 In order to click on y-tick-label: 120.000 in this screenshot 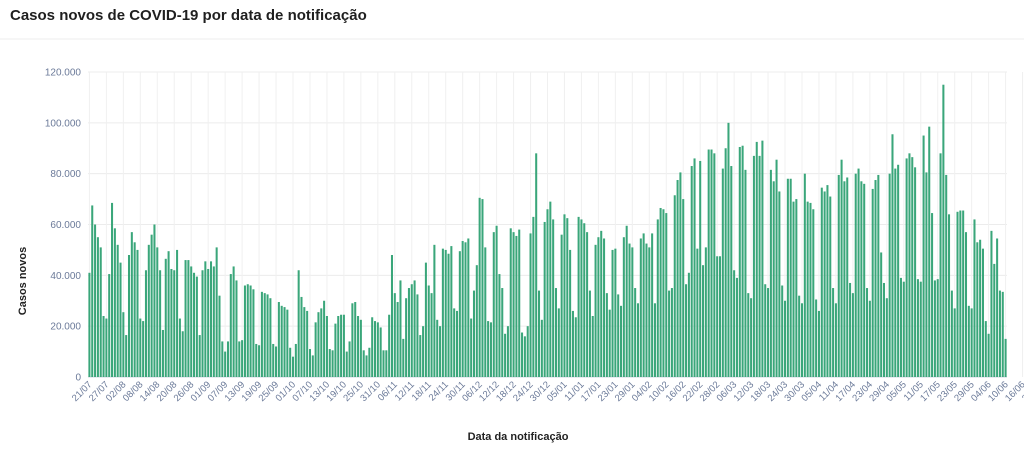, I will do `click(63, 73)`.